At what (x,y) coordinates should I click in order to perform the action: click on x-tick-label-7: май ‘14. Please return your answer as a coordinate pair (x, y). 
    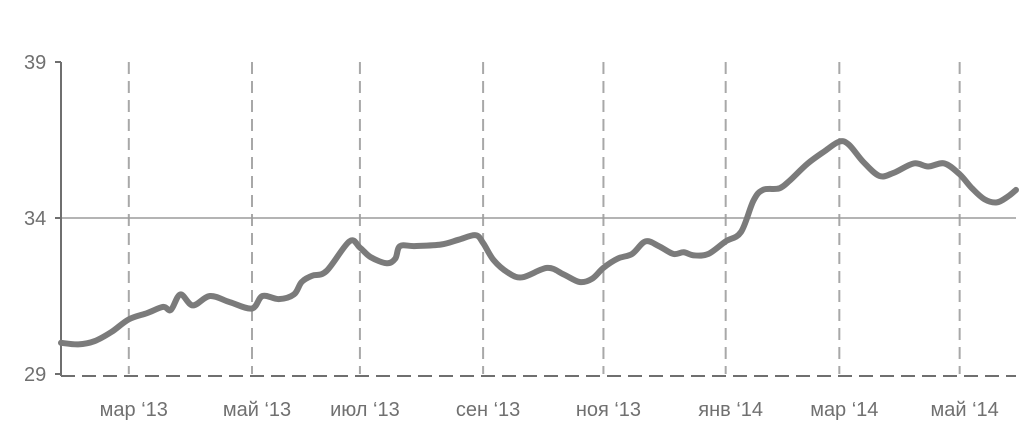
    Looking at the image, I should click on (965, 410).